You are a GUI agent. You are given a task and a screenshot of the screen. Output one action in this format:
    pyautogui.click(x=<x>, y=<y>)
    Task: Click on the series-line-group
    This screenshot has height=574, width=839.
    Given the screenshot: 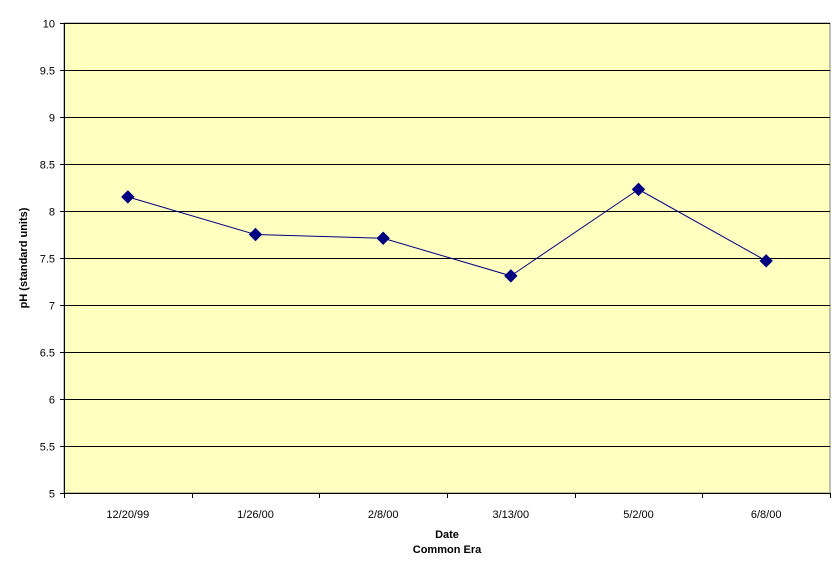 What is the action you would take?
    pyautogui.click(x=447, y=232)
    